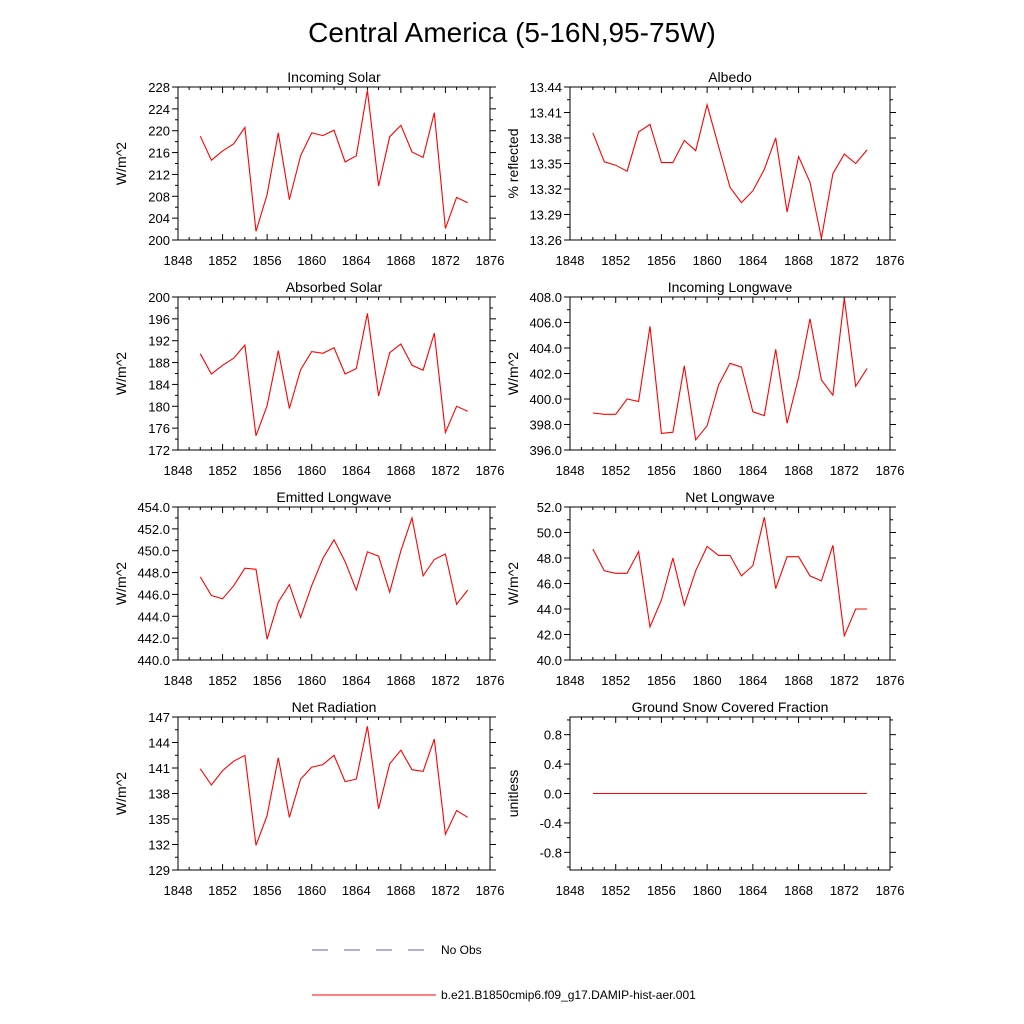 The width and height of the screenshot is (1024, 1024). I want to click on y-tick-label: 204, so click(159, 218).